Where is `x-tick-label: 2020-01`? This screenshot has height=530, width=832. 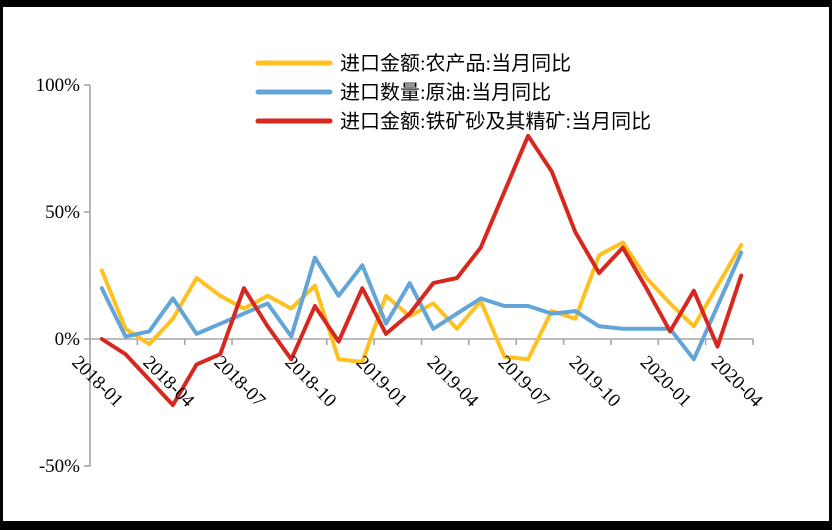
x-tick-label: 2020-01 is located at coordinates (666, 382).